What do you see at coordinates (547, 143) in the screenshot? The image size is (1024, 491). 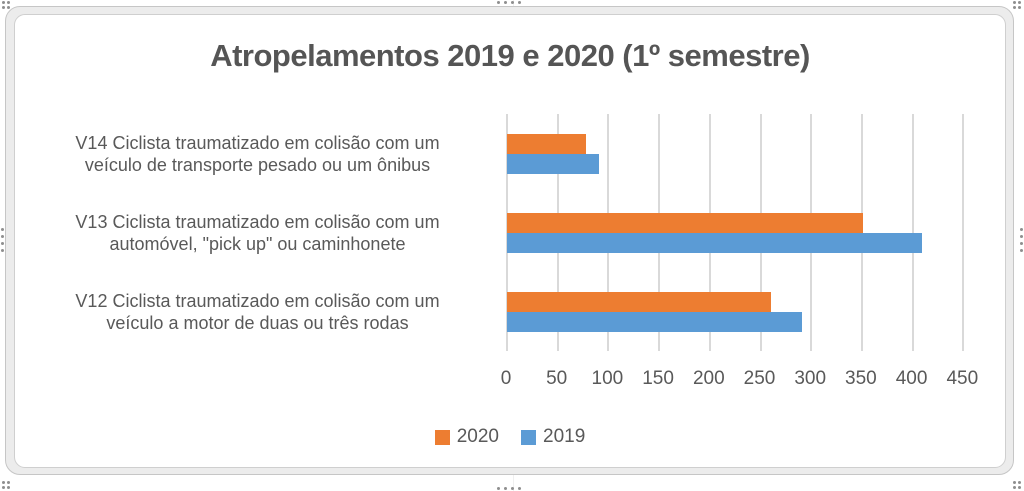 I see `bar-2020-v14` at bounding box center [547, 143].